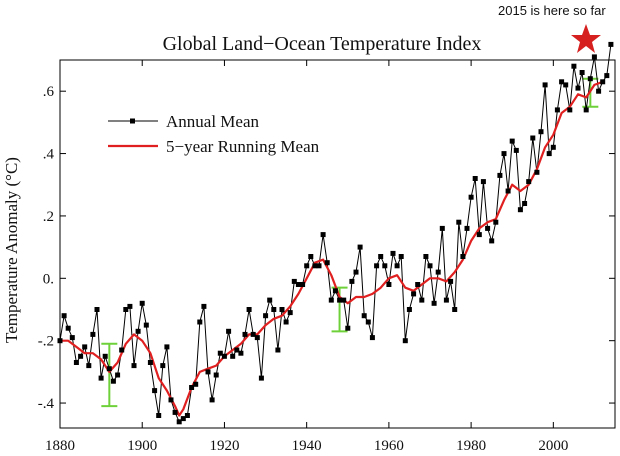 The width and height of the screenshot is (620, 456). Describe the element at coordinates (142, 446) in the screenshot. I see `x-tick-label: 1900` at that location.